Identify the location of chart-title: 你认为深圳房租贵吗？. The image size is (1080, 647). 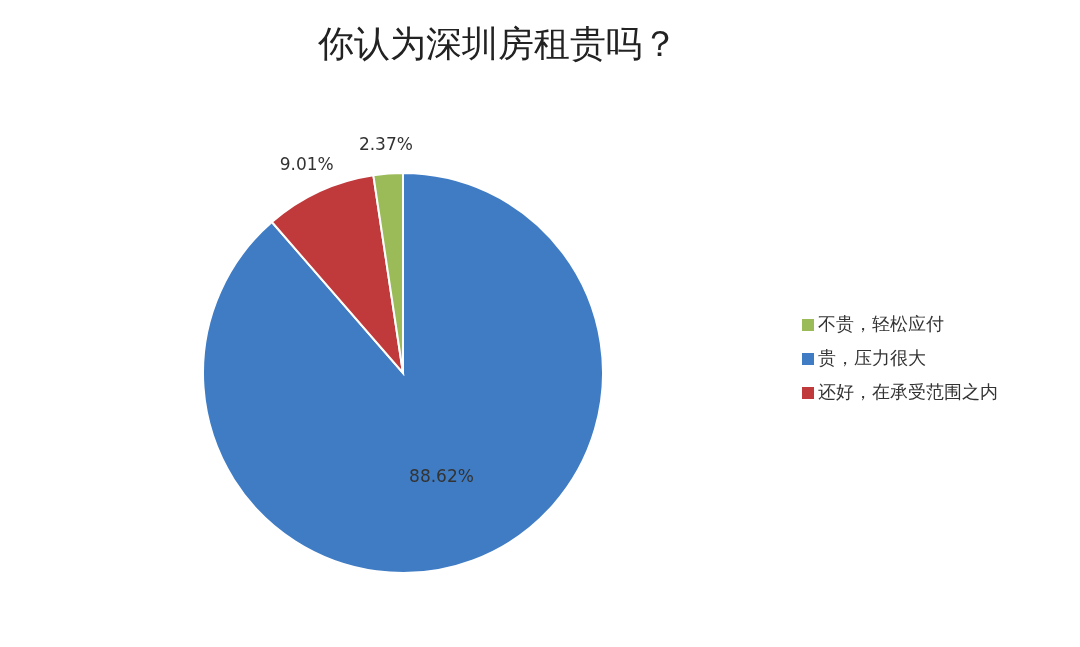
(498, 44).